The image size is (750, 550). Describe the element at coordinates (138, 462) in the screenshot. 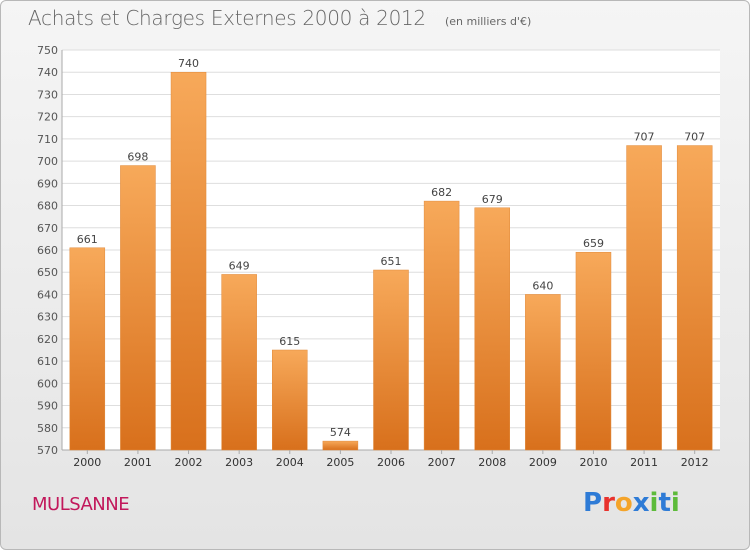

I see `x-tick-label: 2001` at that location.